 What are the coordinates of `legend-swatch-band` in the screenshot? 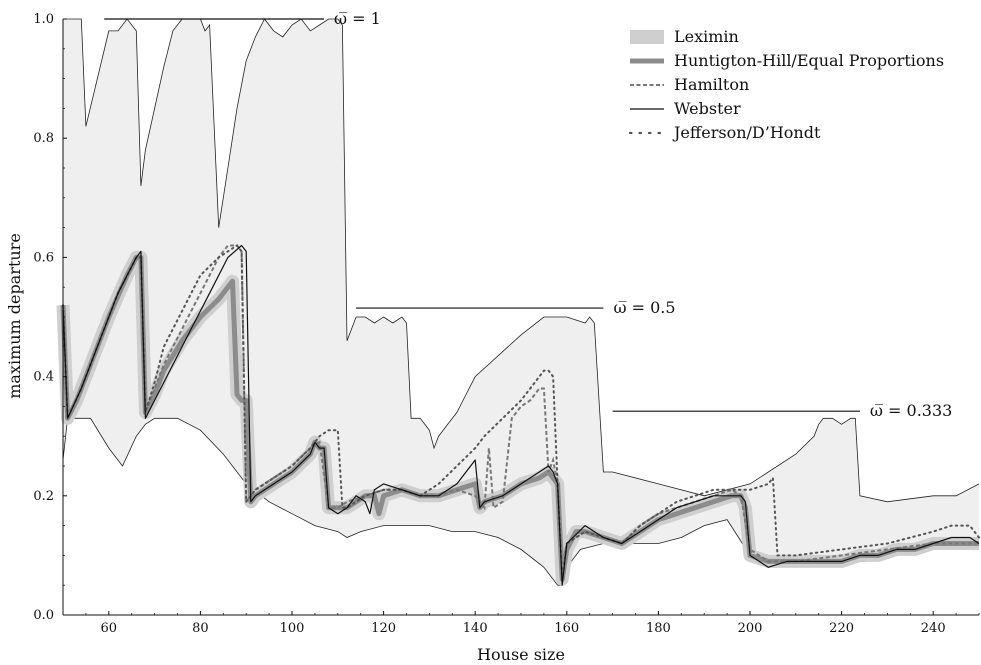 It's located at (647, 37).